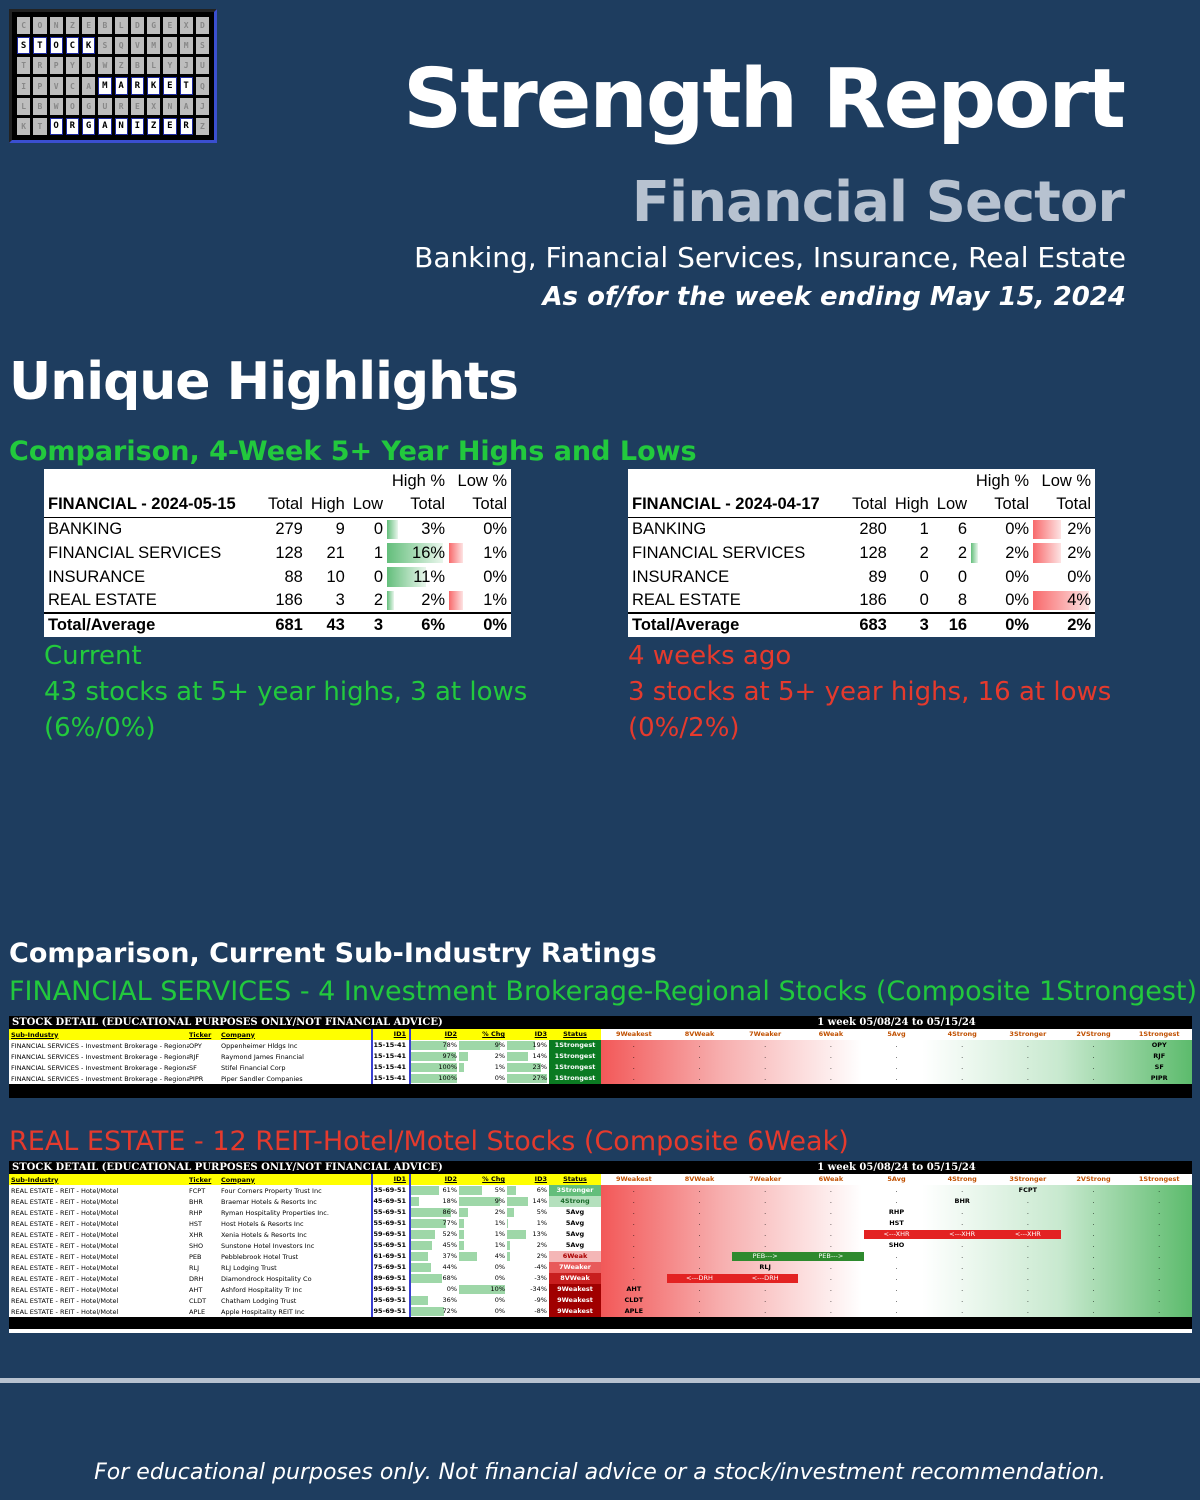  I want to click on id3-value: 14%, so click(539, 1201).